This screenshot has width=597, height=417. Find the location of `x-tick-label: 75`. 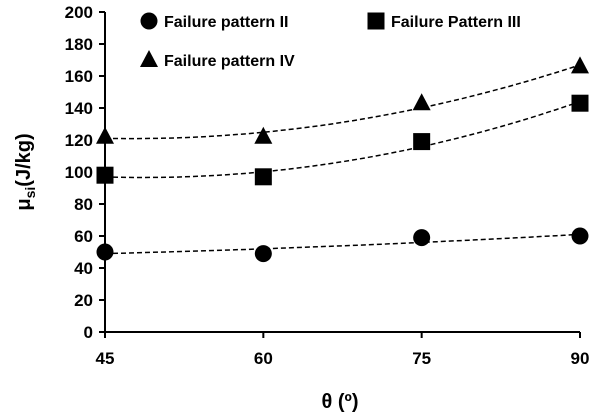

x-tick-label: 75 is located at coordinates (421, 358).